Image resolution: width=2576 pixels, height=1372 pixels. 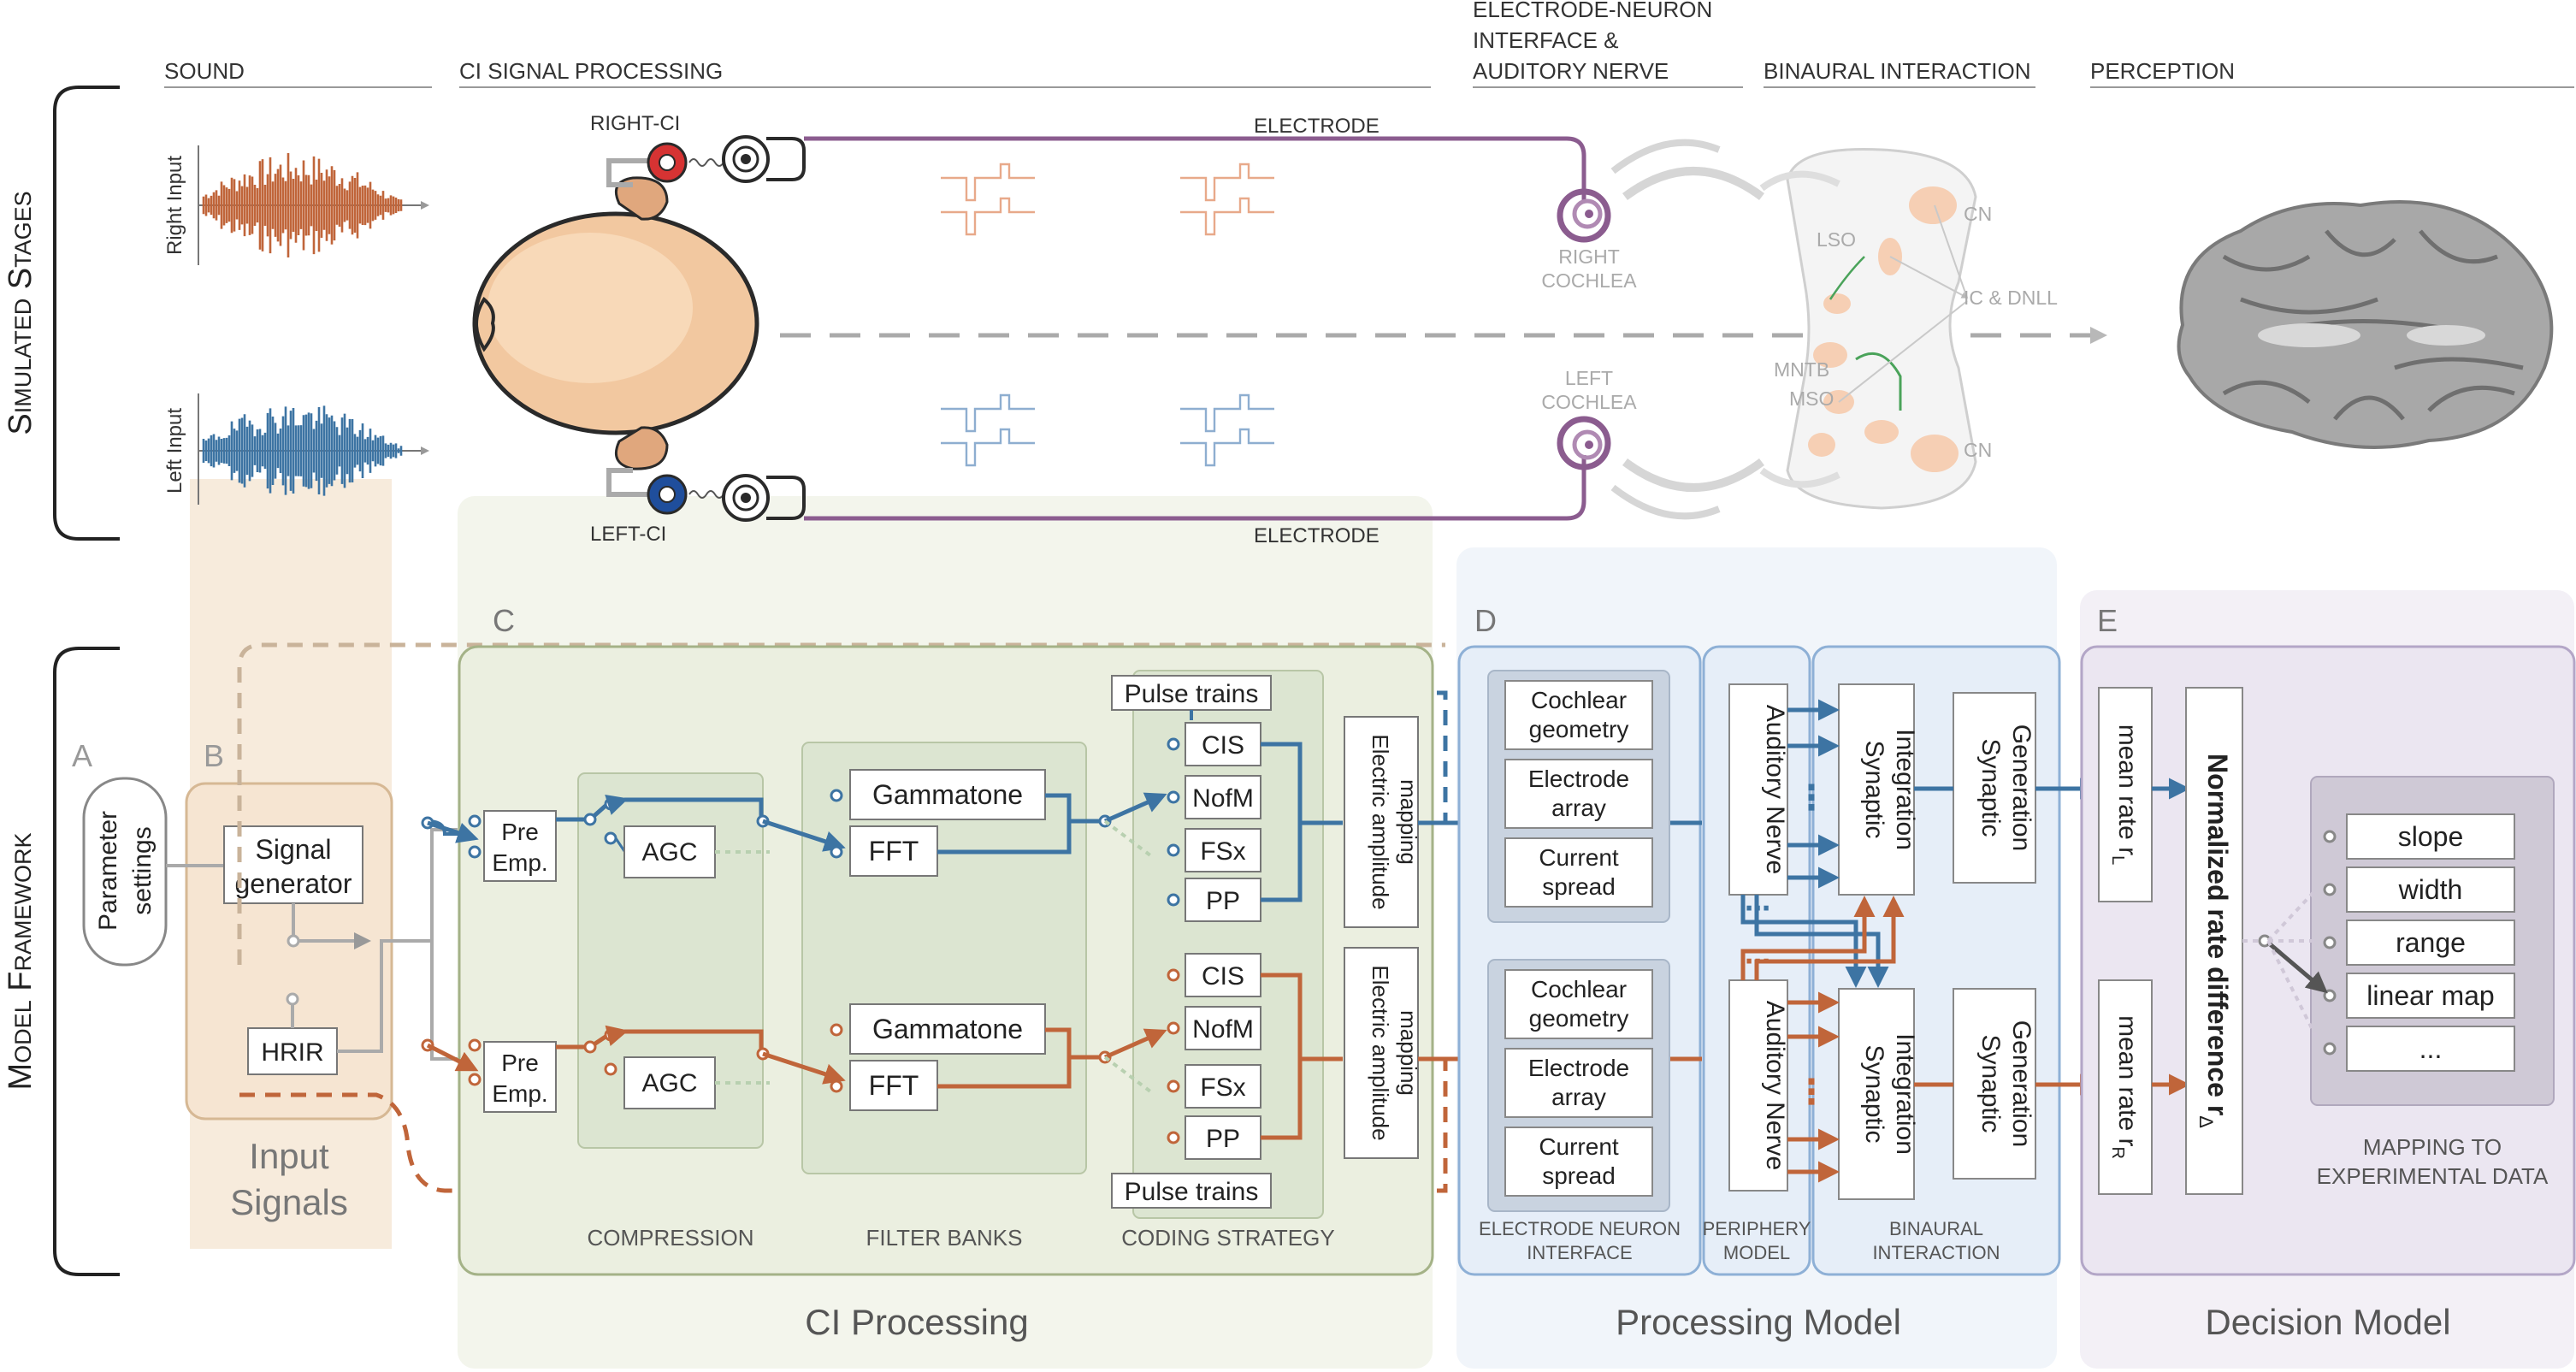 What do you see at coordinates (1757, 1228) in the screenshot?
I see `periphery-caption-1: PERIPHERY` at bounding box center [1757, 1228].